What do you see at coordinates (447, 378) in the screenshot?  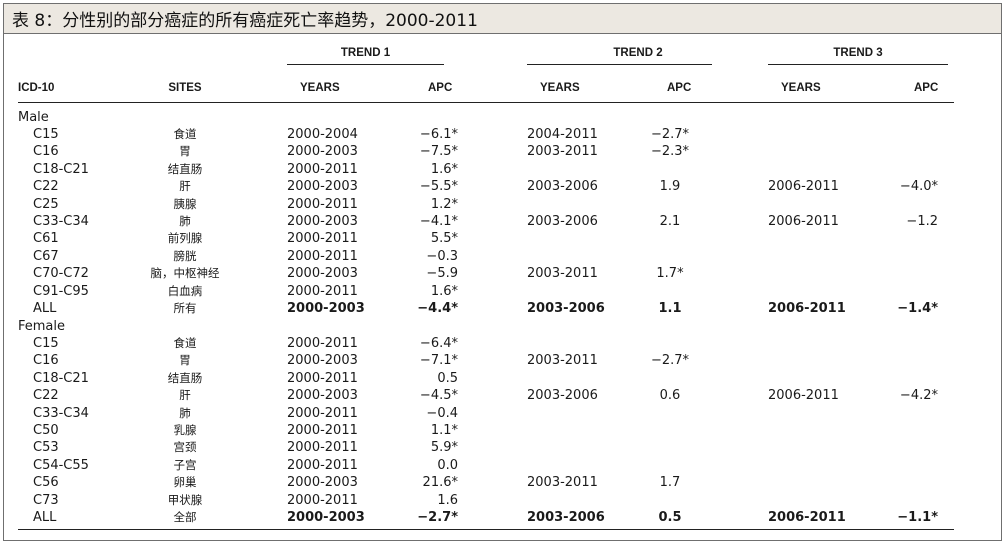 I see `trend1-apc-cell: 0.5` at bounding box center [447, 378].